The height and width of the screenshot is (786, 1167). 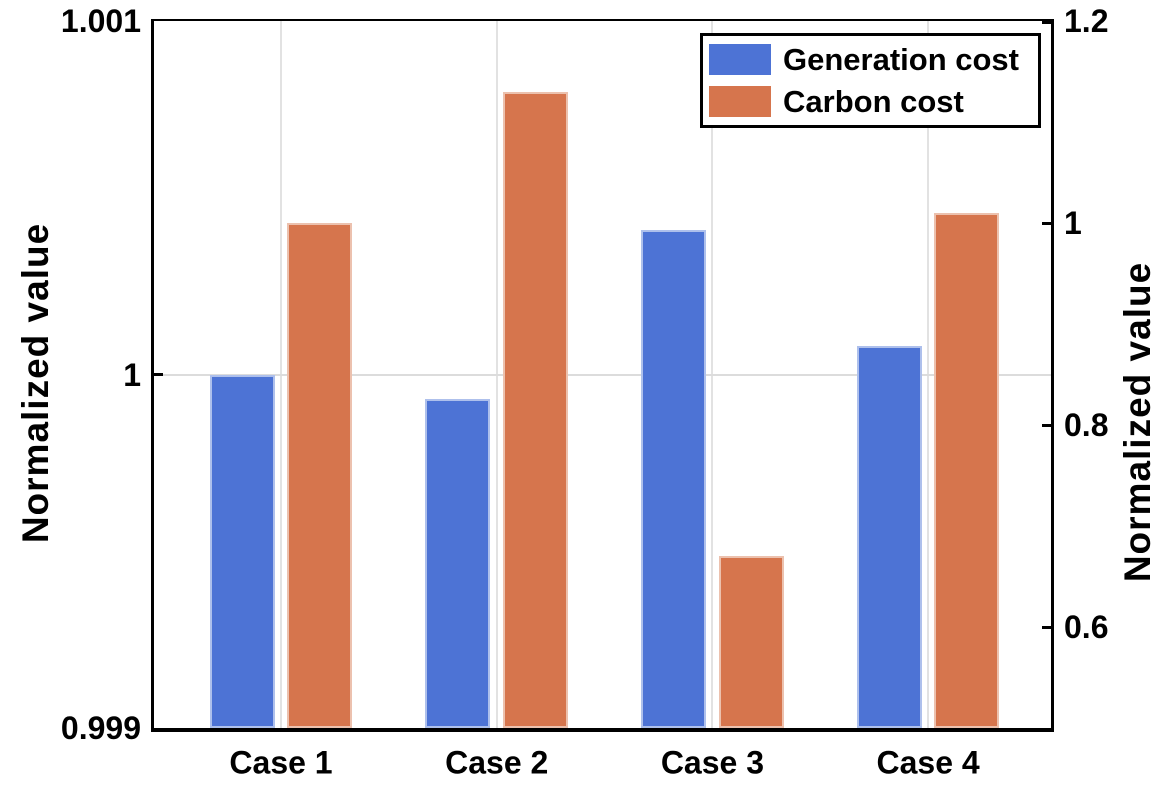 I want to click on left-y-tick-label: 0.999, so click(x=100, y=728).